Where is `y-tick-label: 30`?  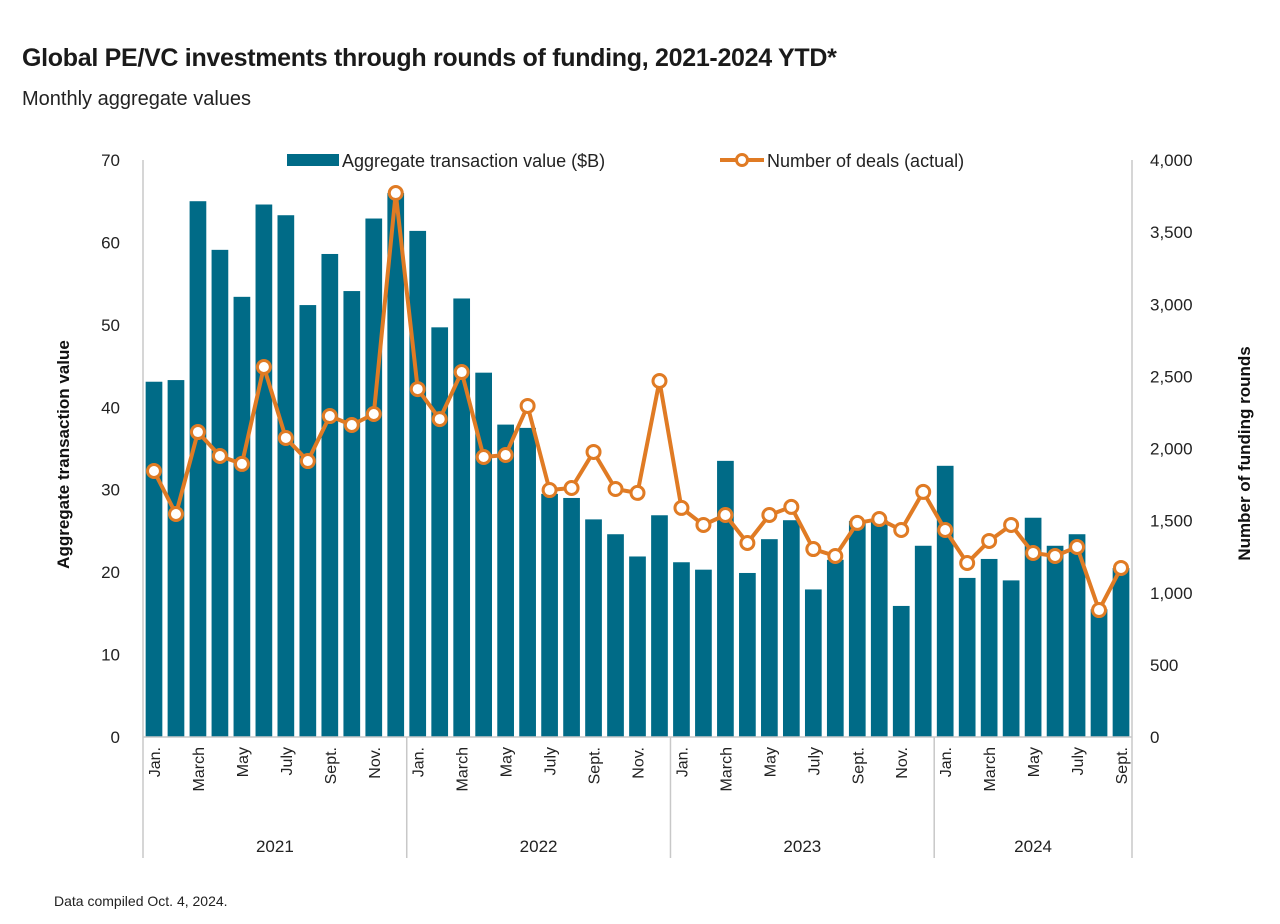 y-tick-label: 30 is located at coordinates (110, 490).